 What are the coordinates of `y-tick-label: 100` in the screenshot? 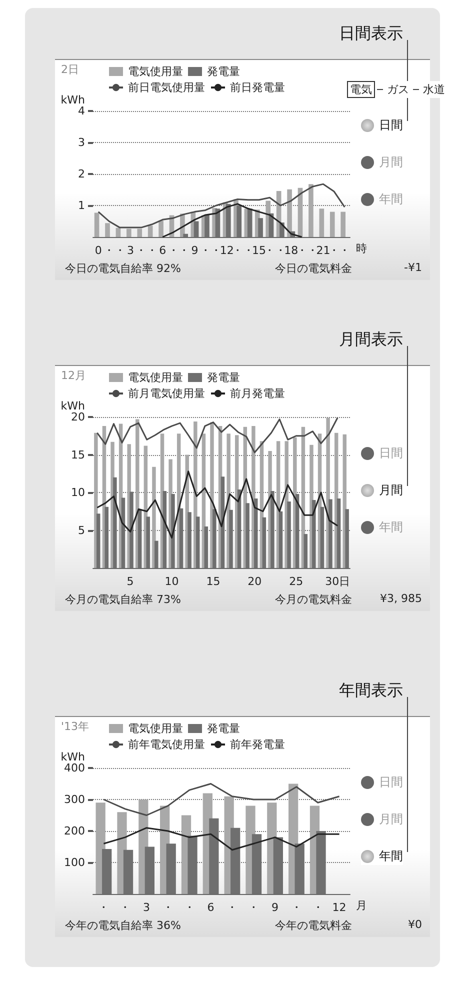 It's located at (74, 862).